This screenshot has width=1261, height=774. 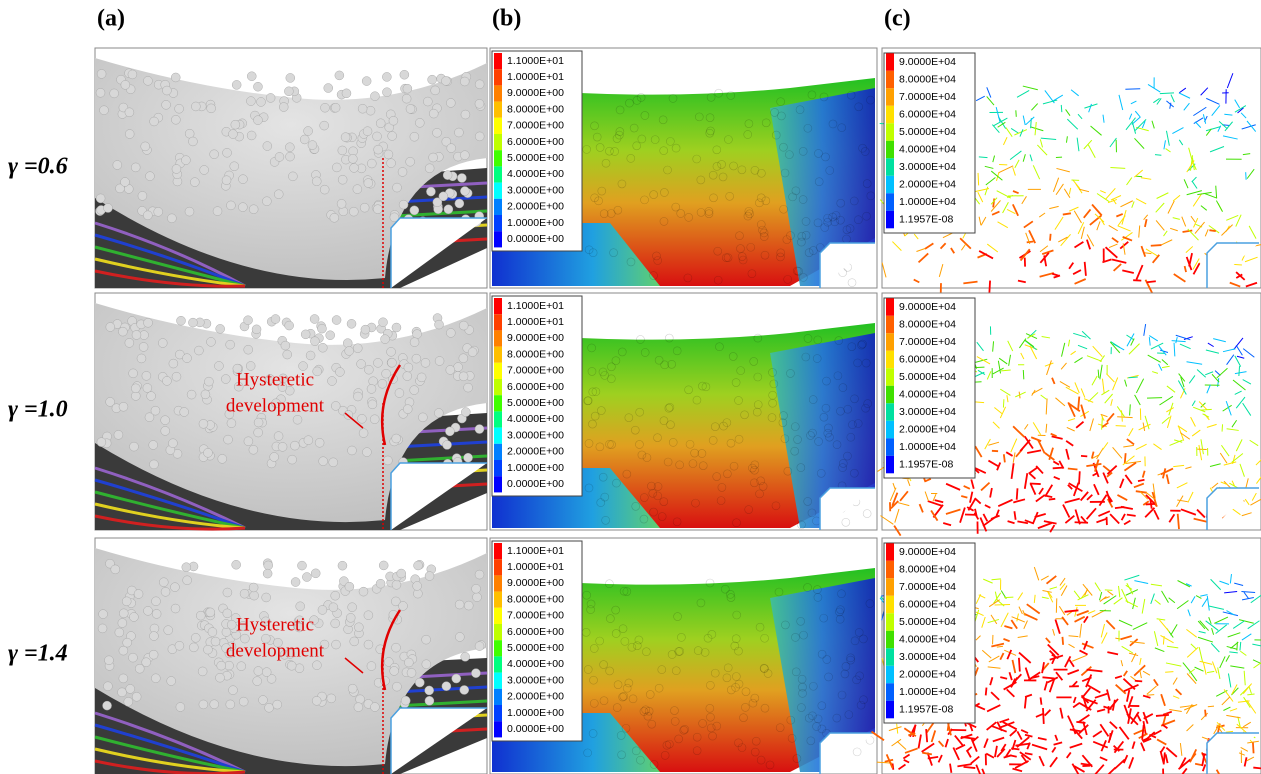 I want to click on legend-label: 1.1957E-08, so click(x=926, y=464).